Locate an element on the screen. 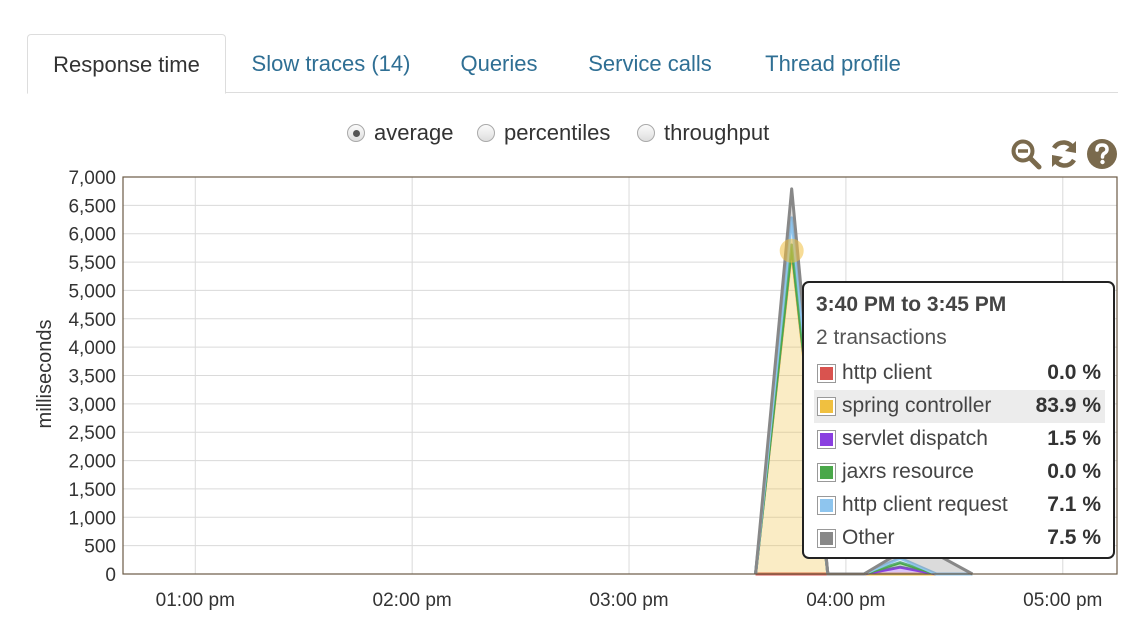  tooltip-row-name: servlet dispatch is located at coordinates (915, 438).